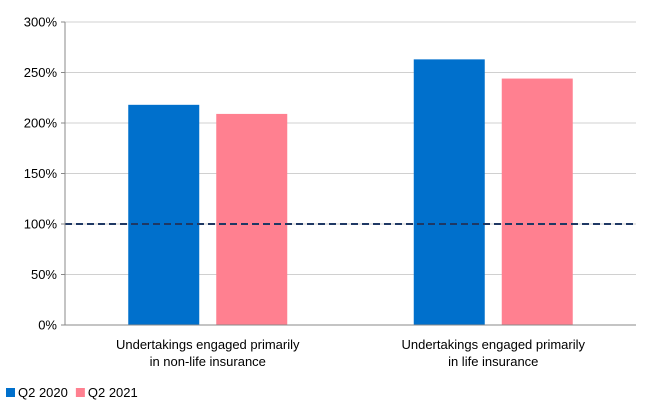 The image size is (648, 411). What do you see at coordinates (113, 392) in the screenshot?
I see `legend-label: Q2 2021` at bounding box center [113, 392].